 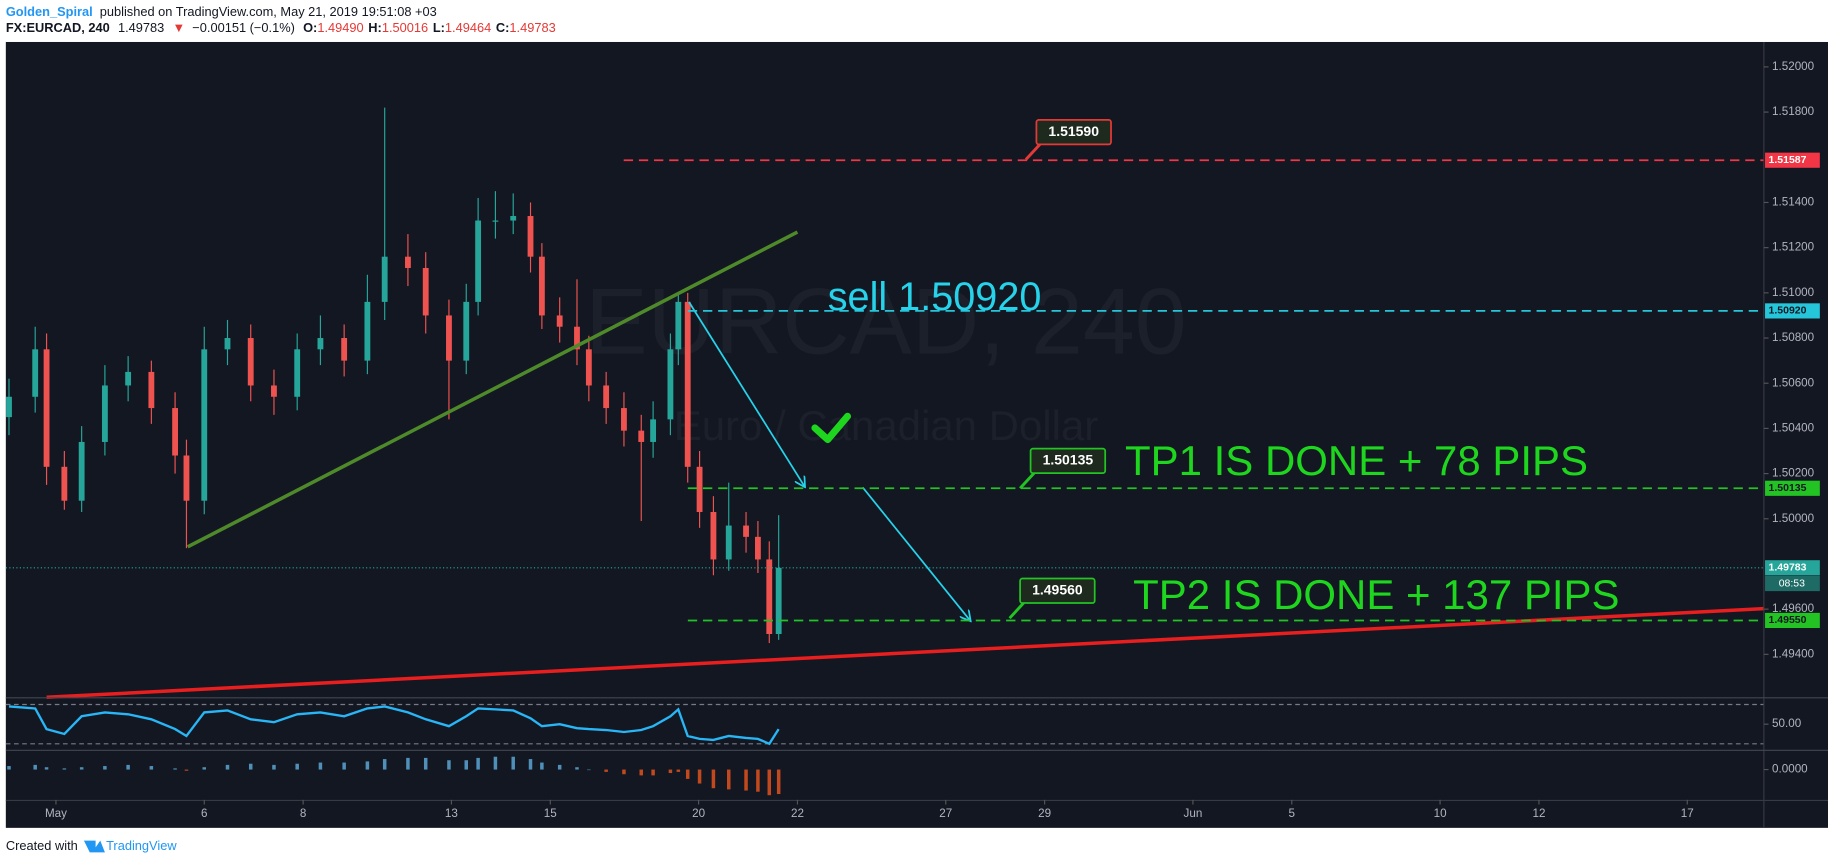 I want to click on change: −0.00151 (−0.1%), so click(x=243, y=28).